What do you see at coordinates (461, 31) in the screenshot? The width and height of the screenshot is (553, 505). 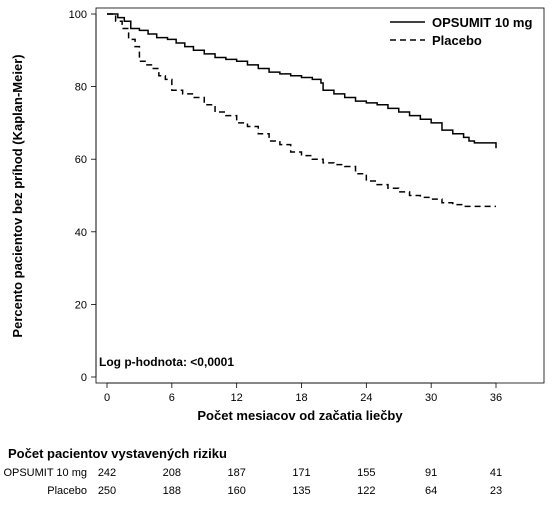 I see `legend: OPSUMIT 10 mg Placebo` at bounding box center [461, 31].